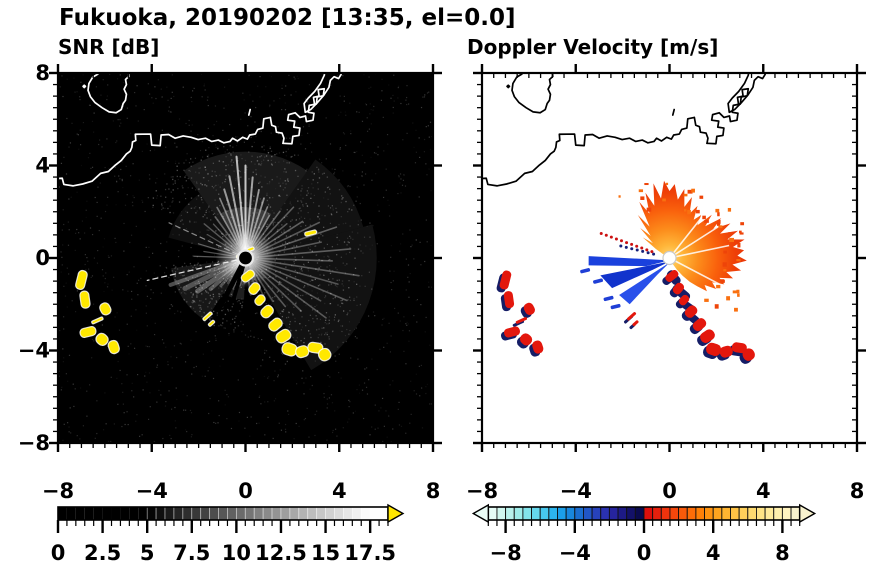 The image size is (870, 570). I want to click on velocity-inbound-wedge, so click(625, 283).